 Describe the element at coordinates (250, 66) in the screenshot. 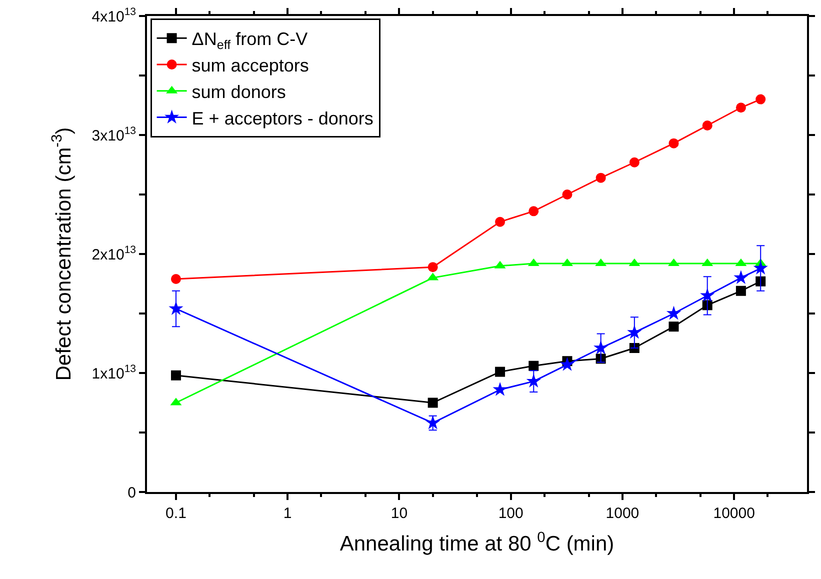

I see `legend-label: sum acceptors` at that location.